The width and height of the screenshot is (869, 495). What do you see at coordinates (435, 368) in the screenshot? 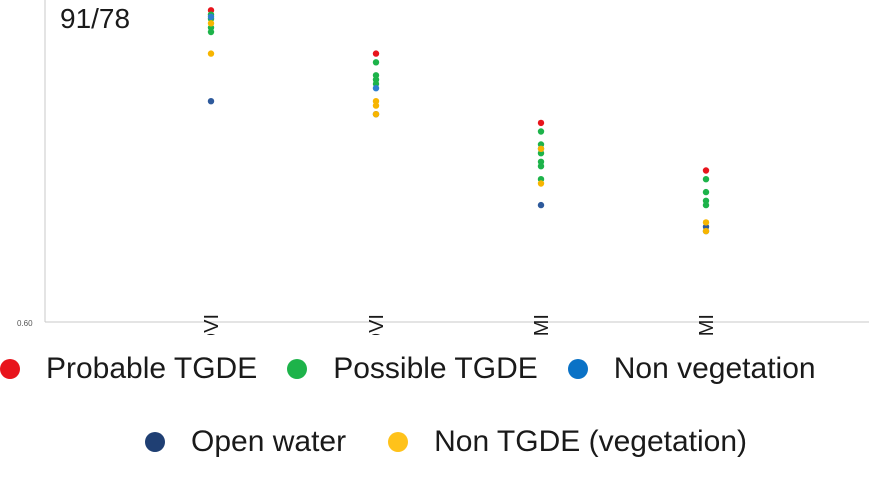
I see `legend-label: Possible TGDE` at bounding box center [435, 368].